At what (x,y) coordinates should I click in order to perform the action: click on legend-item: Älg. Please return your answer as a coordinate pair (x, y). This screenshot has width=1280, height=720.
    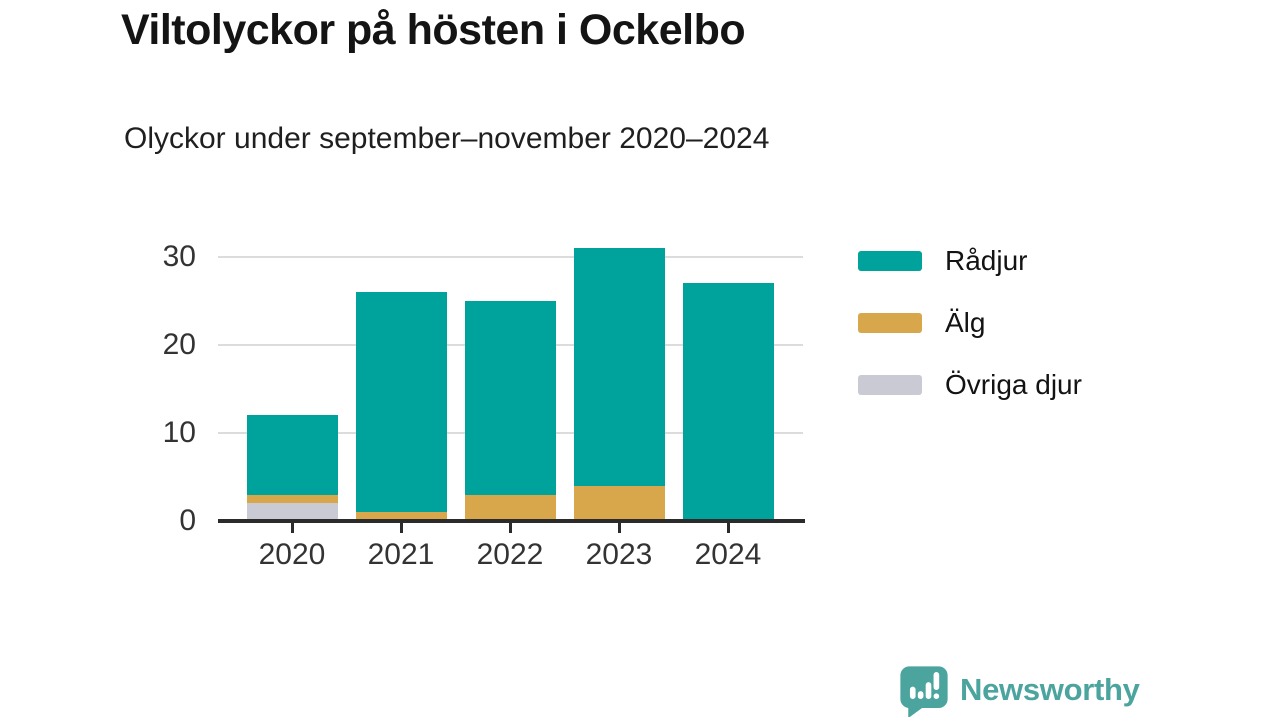
    Looking at the image, I should click on (970, 323).